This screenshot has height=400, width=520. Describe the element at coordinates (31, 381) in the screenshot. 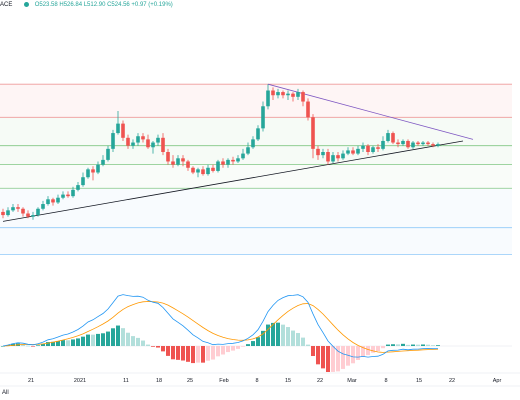

I see `x-tick-label: 21` at that location.